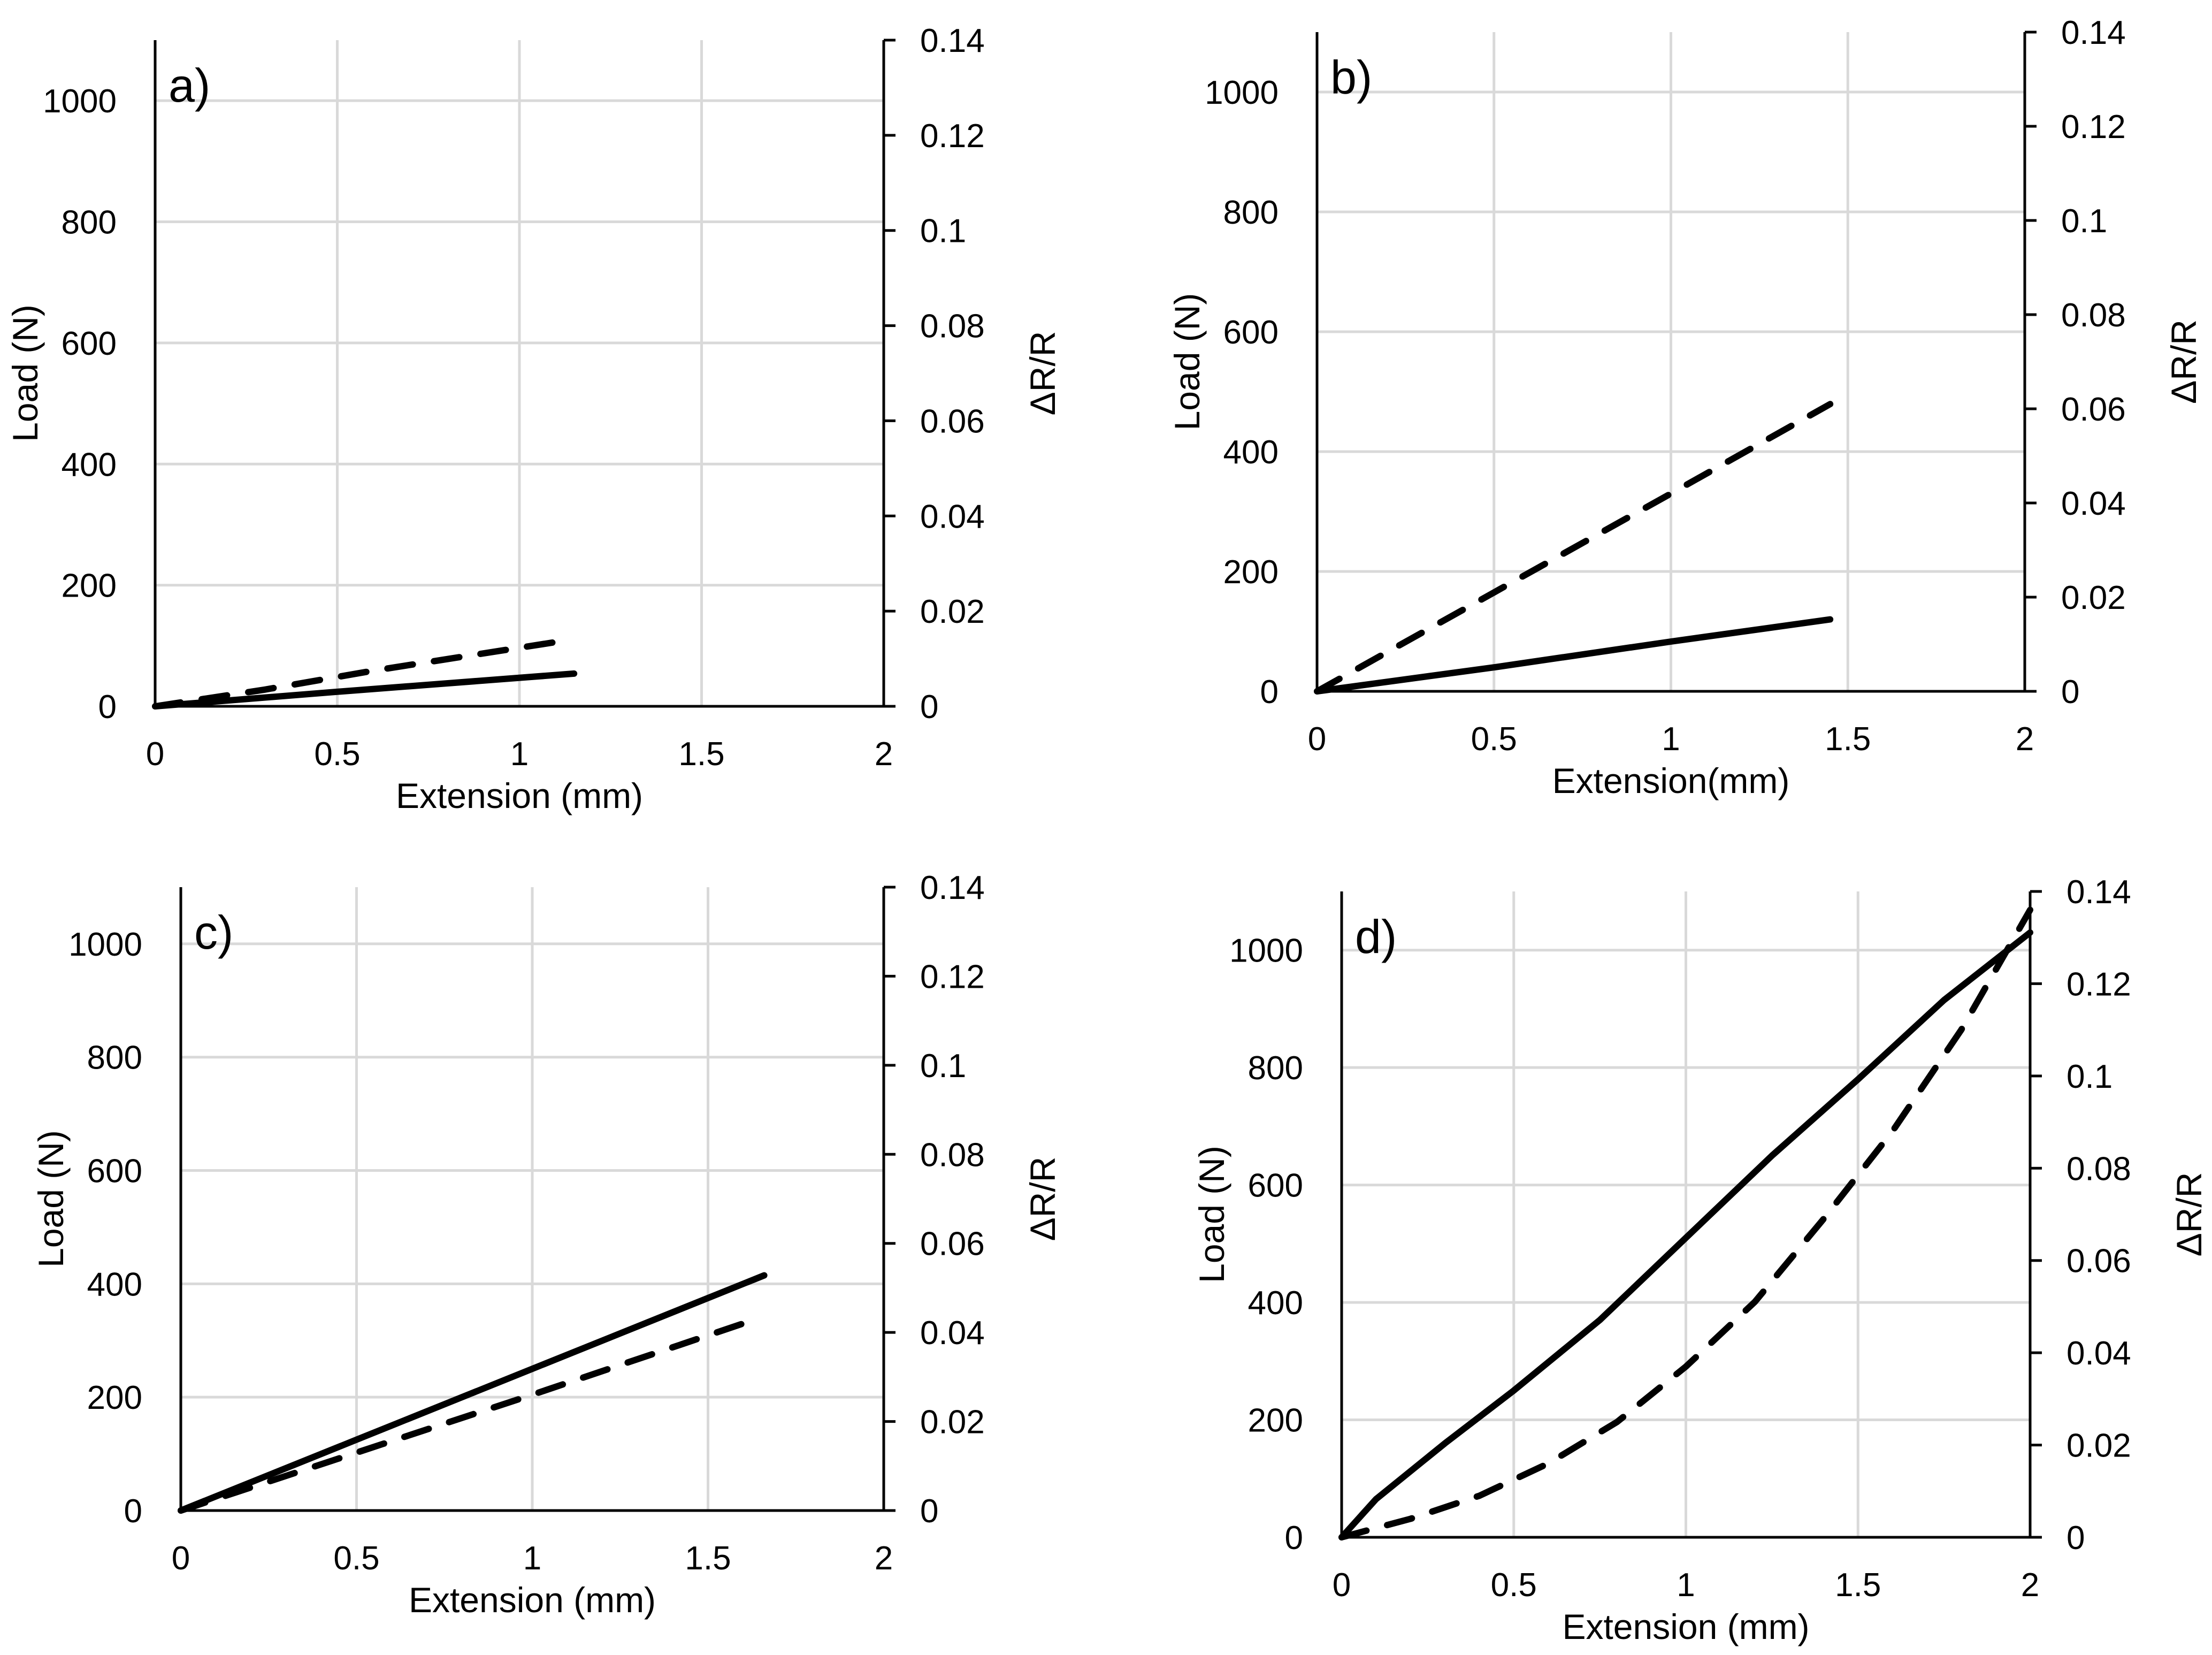 Image resolution: width=2212 pixels, height=1655 pixels. What do you see at coordinates (1351, 78) in the screenshot?
I see `panel-label: b)` at bounding box center [1351, 78].